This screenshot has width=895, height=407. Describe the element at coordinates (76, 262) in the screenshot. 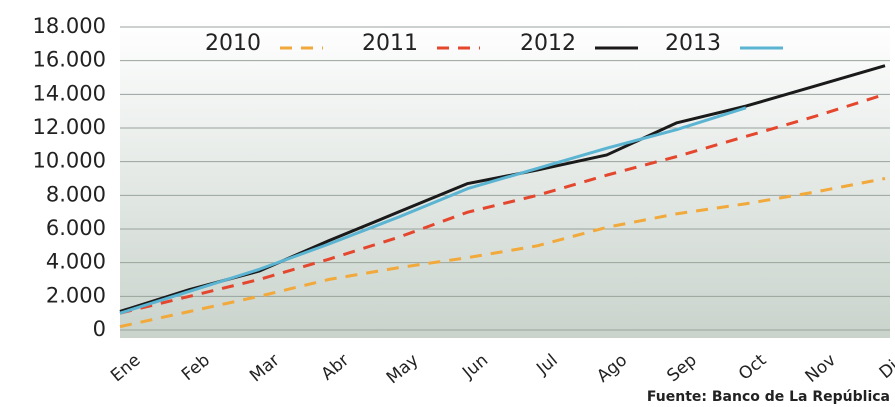

I see `y-tick-label: 4.000` at that location.